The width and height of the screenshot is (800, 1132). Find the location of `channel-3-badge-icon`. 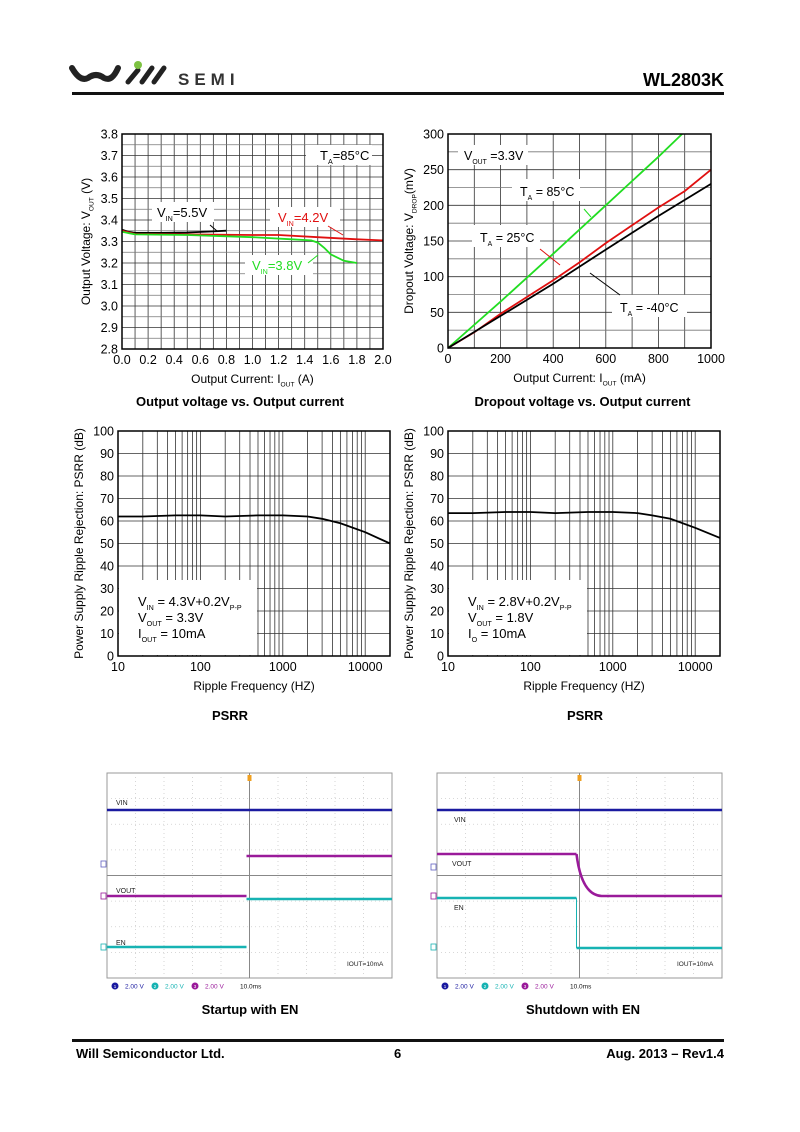

channel-3-badge-icon is located at coordinates (195, 986).